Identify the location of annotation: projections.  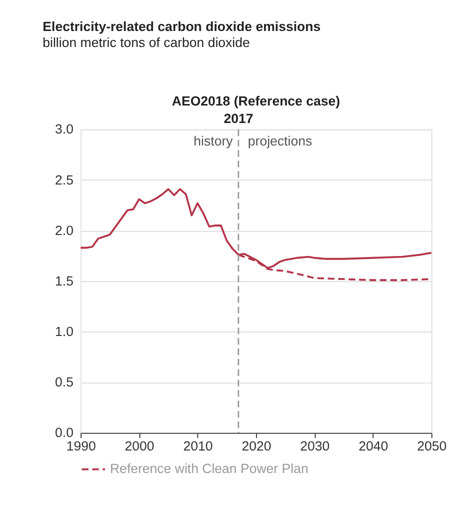
(280, 141).